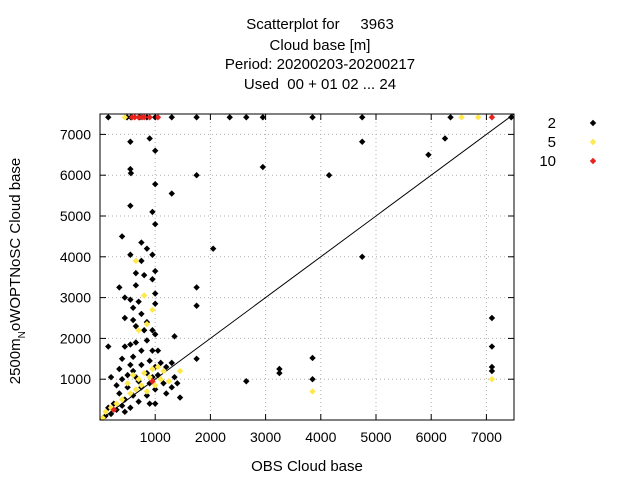  Describe the element at coordinates (307, 466) in the screenshot. I see `x-axis-label: OBS Cloud base` at that location.